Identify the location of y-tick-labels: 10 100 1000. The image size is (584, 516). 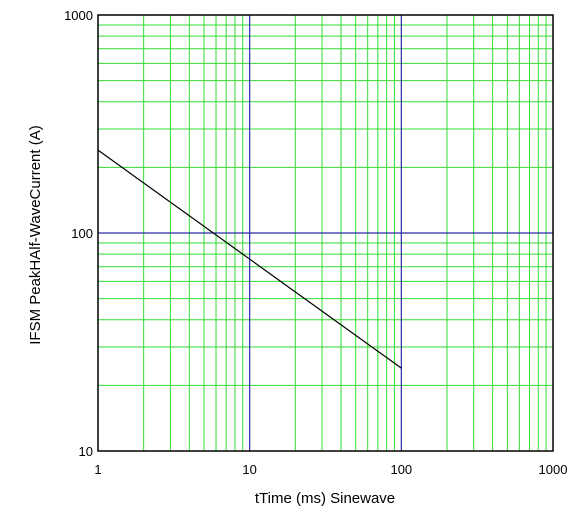
(78, 233).